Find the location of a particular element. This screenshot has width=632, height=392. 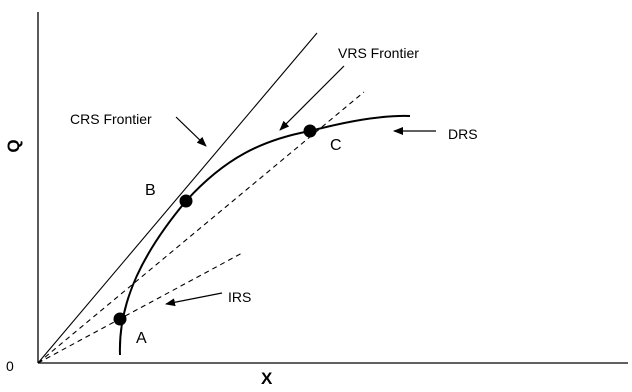

point-b-label: B is located at coordinates (150, 190).